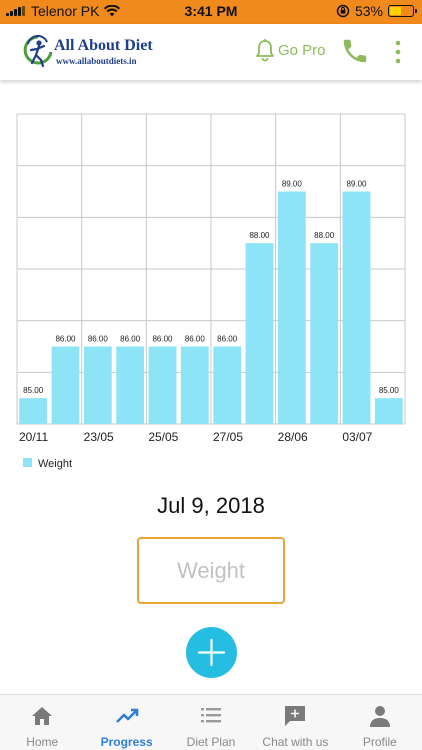 The image size is (422, 750). I want to click on status-bar: Telenor PK 3:41 PM 53%, so click(211, 12).